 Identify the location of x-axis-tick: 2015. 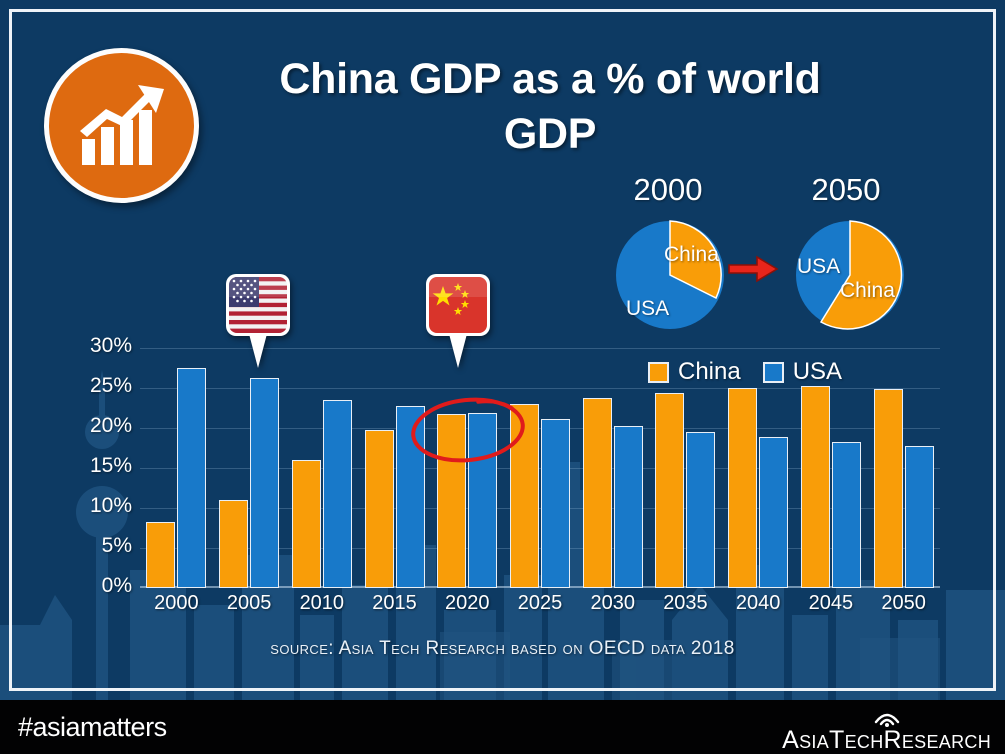
(394, 603).